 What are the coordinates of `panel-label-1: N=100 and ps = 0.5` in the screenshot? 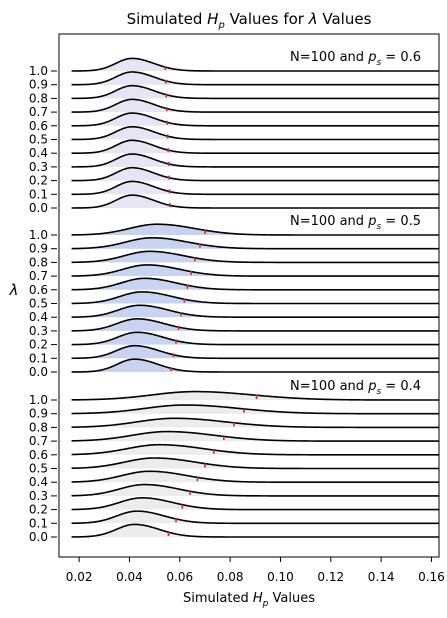 It's located at (355, 223).